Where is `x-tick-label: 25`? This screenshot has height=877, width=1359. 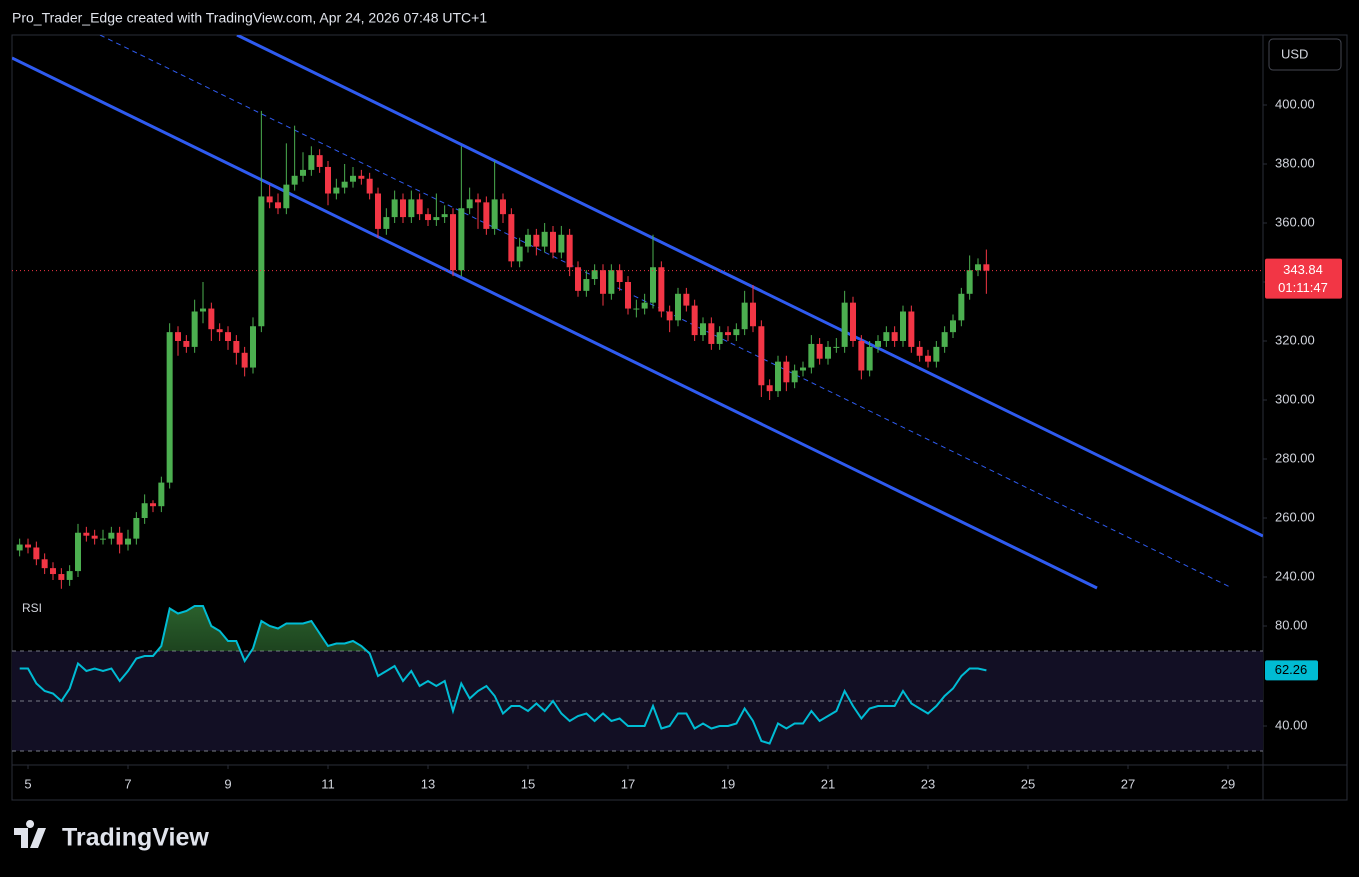 x-tick-label: 25 is located at coordinates (1028, 783).